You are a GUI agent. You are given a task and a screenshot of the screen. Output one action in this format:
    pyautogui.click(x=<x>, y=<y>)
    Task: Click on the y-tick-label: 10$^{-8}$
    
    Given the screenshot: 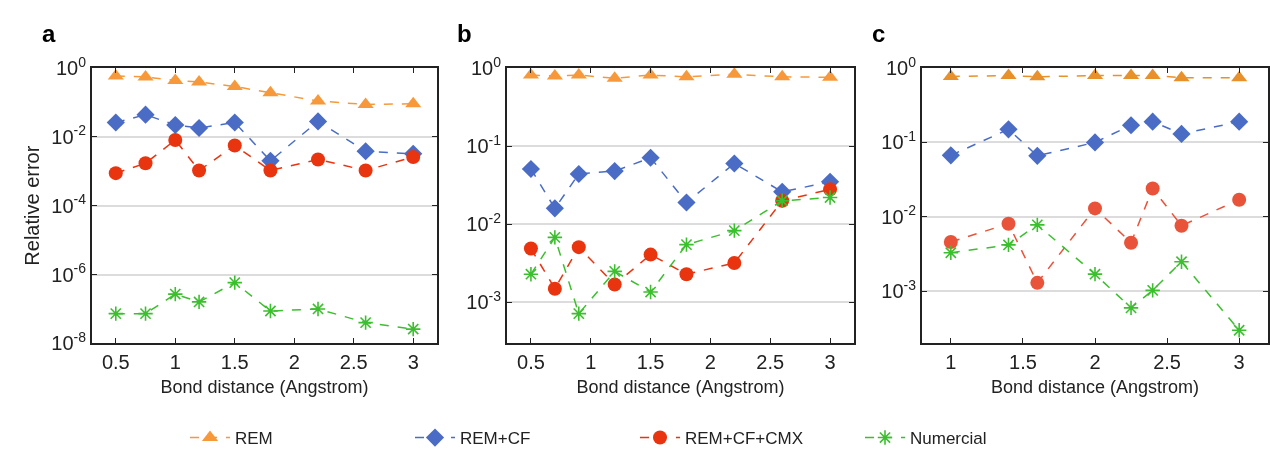 What is the action you would take?
    pyautogui.click(x=69, y=341)
    